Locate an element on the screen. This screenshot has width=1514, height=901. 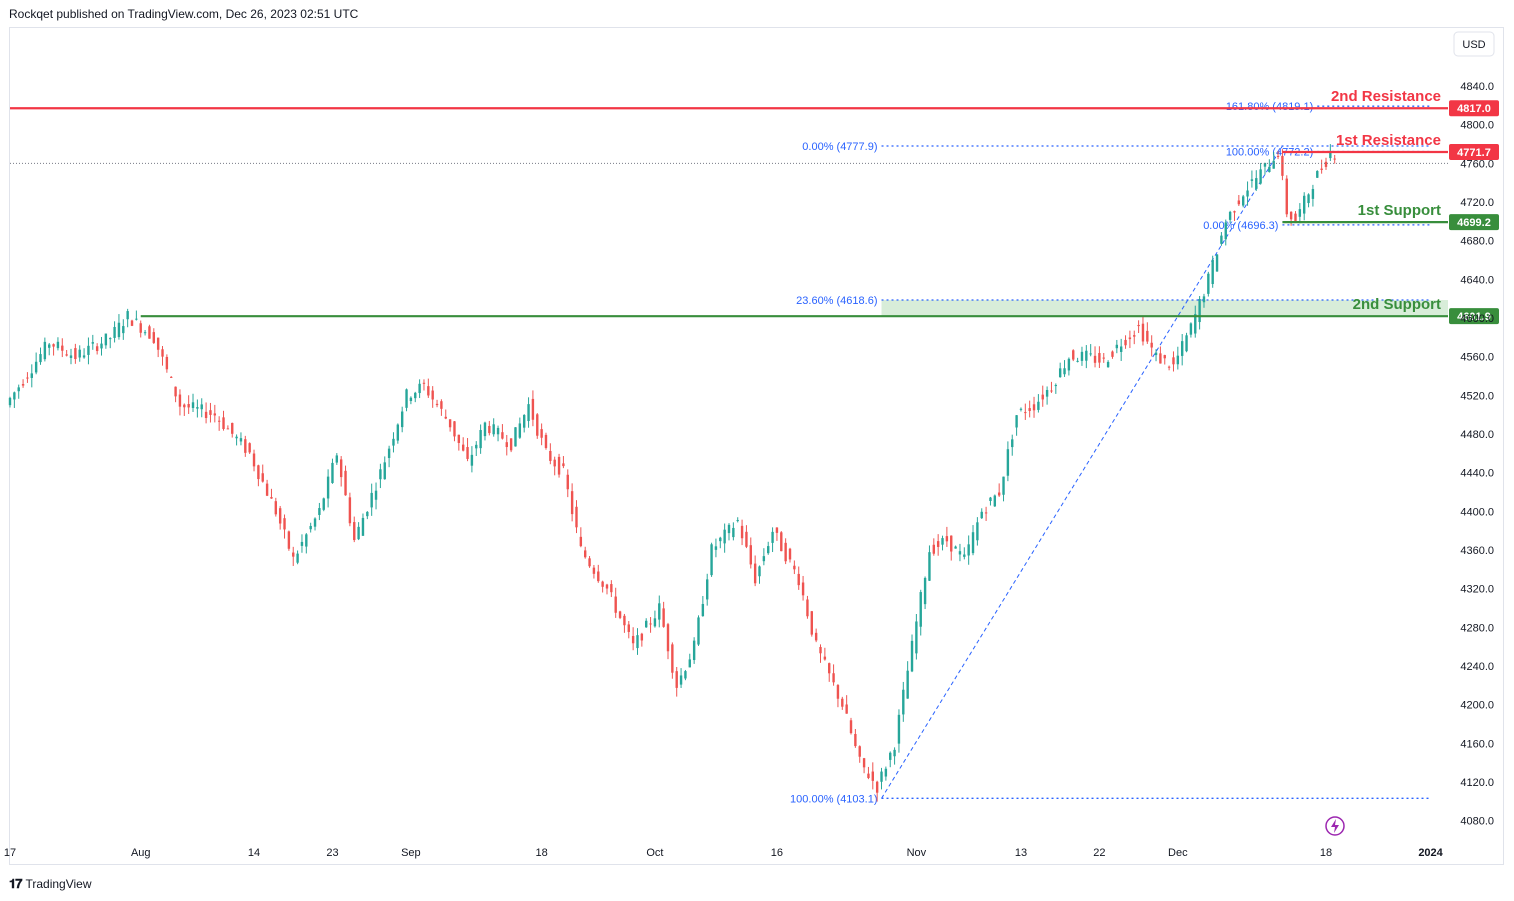
level-price-badge is located at coordinates (1474, 222).